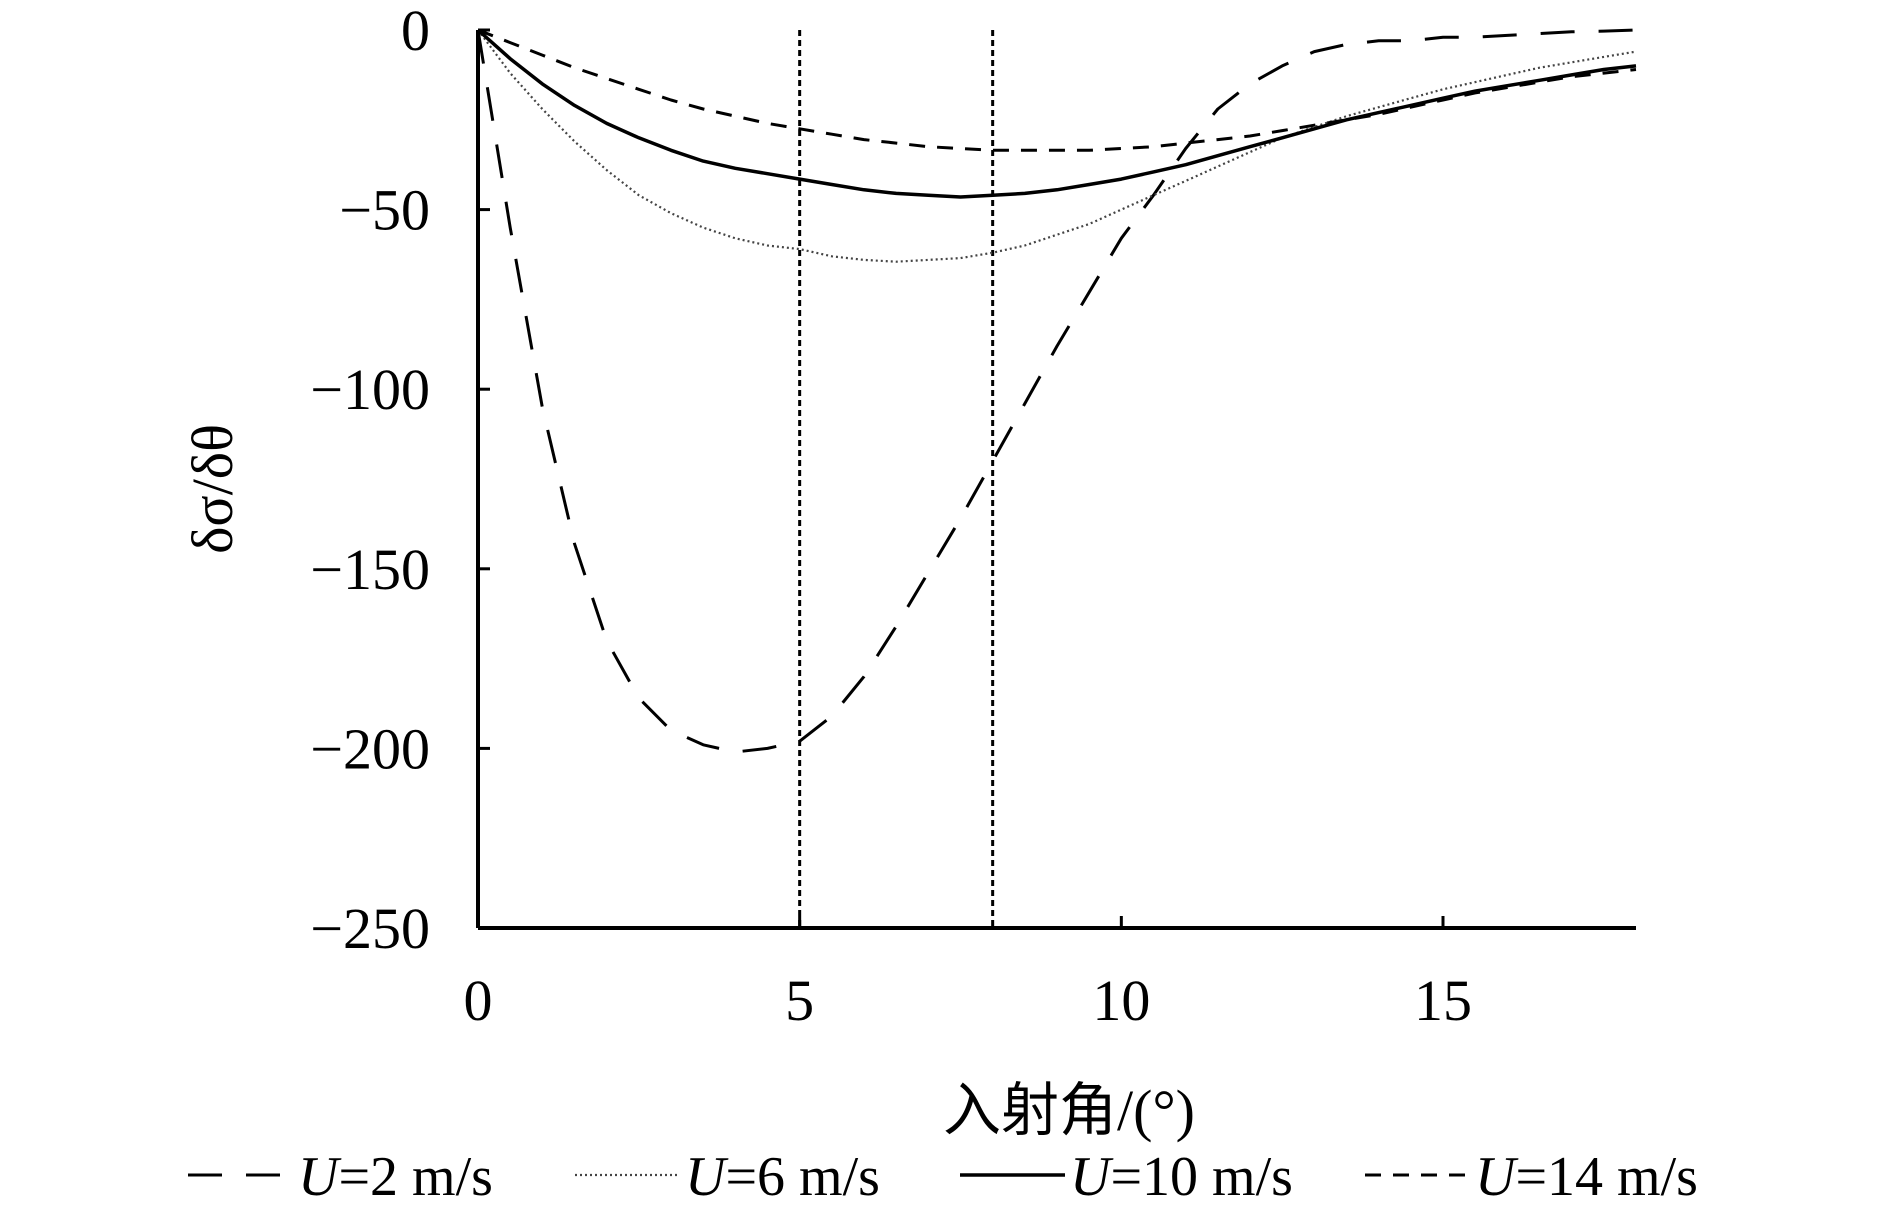 The width and height of the screenshot is (1890, 1221). What do you see at coordinates (370, 389) in the screenshot?
I see `y-tick-label: −100` at bounding box center [370, 389].